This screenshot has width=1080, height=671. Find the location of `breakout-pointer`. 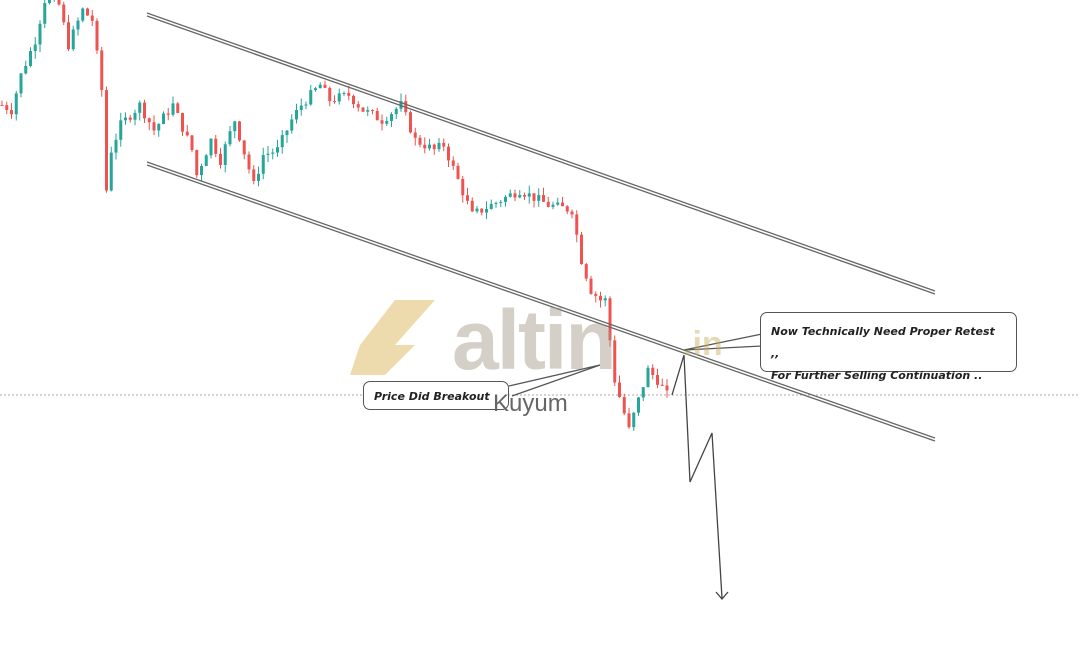

breakout-pointer is located at coordinates (554, 380).